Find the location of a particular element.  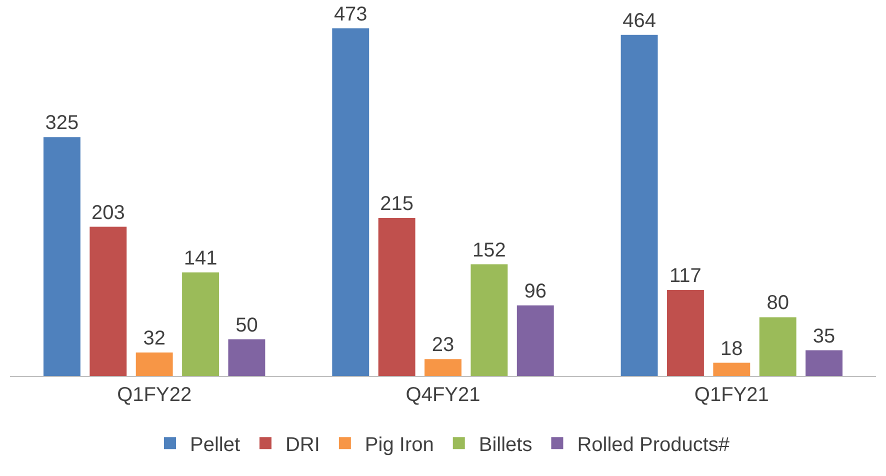

data-label: 96 is located at coordinates (535, 291).